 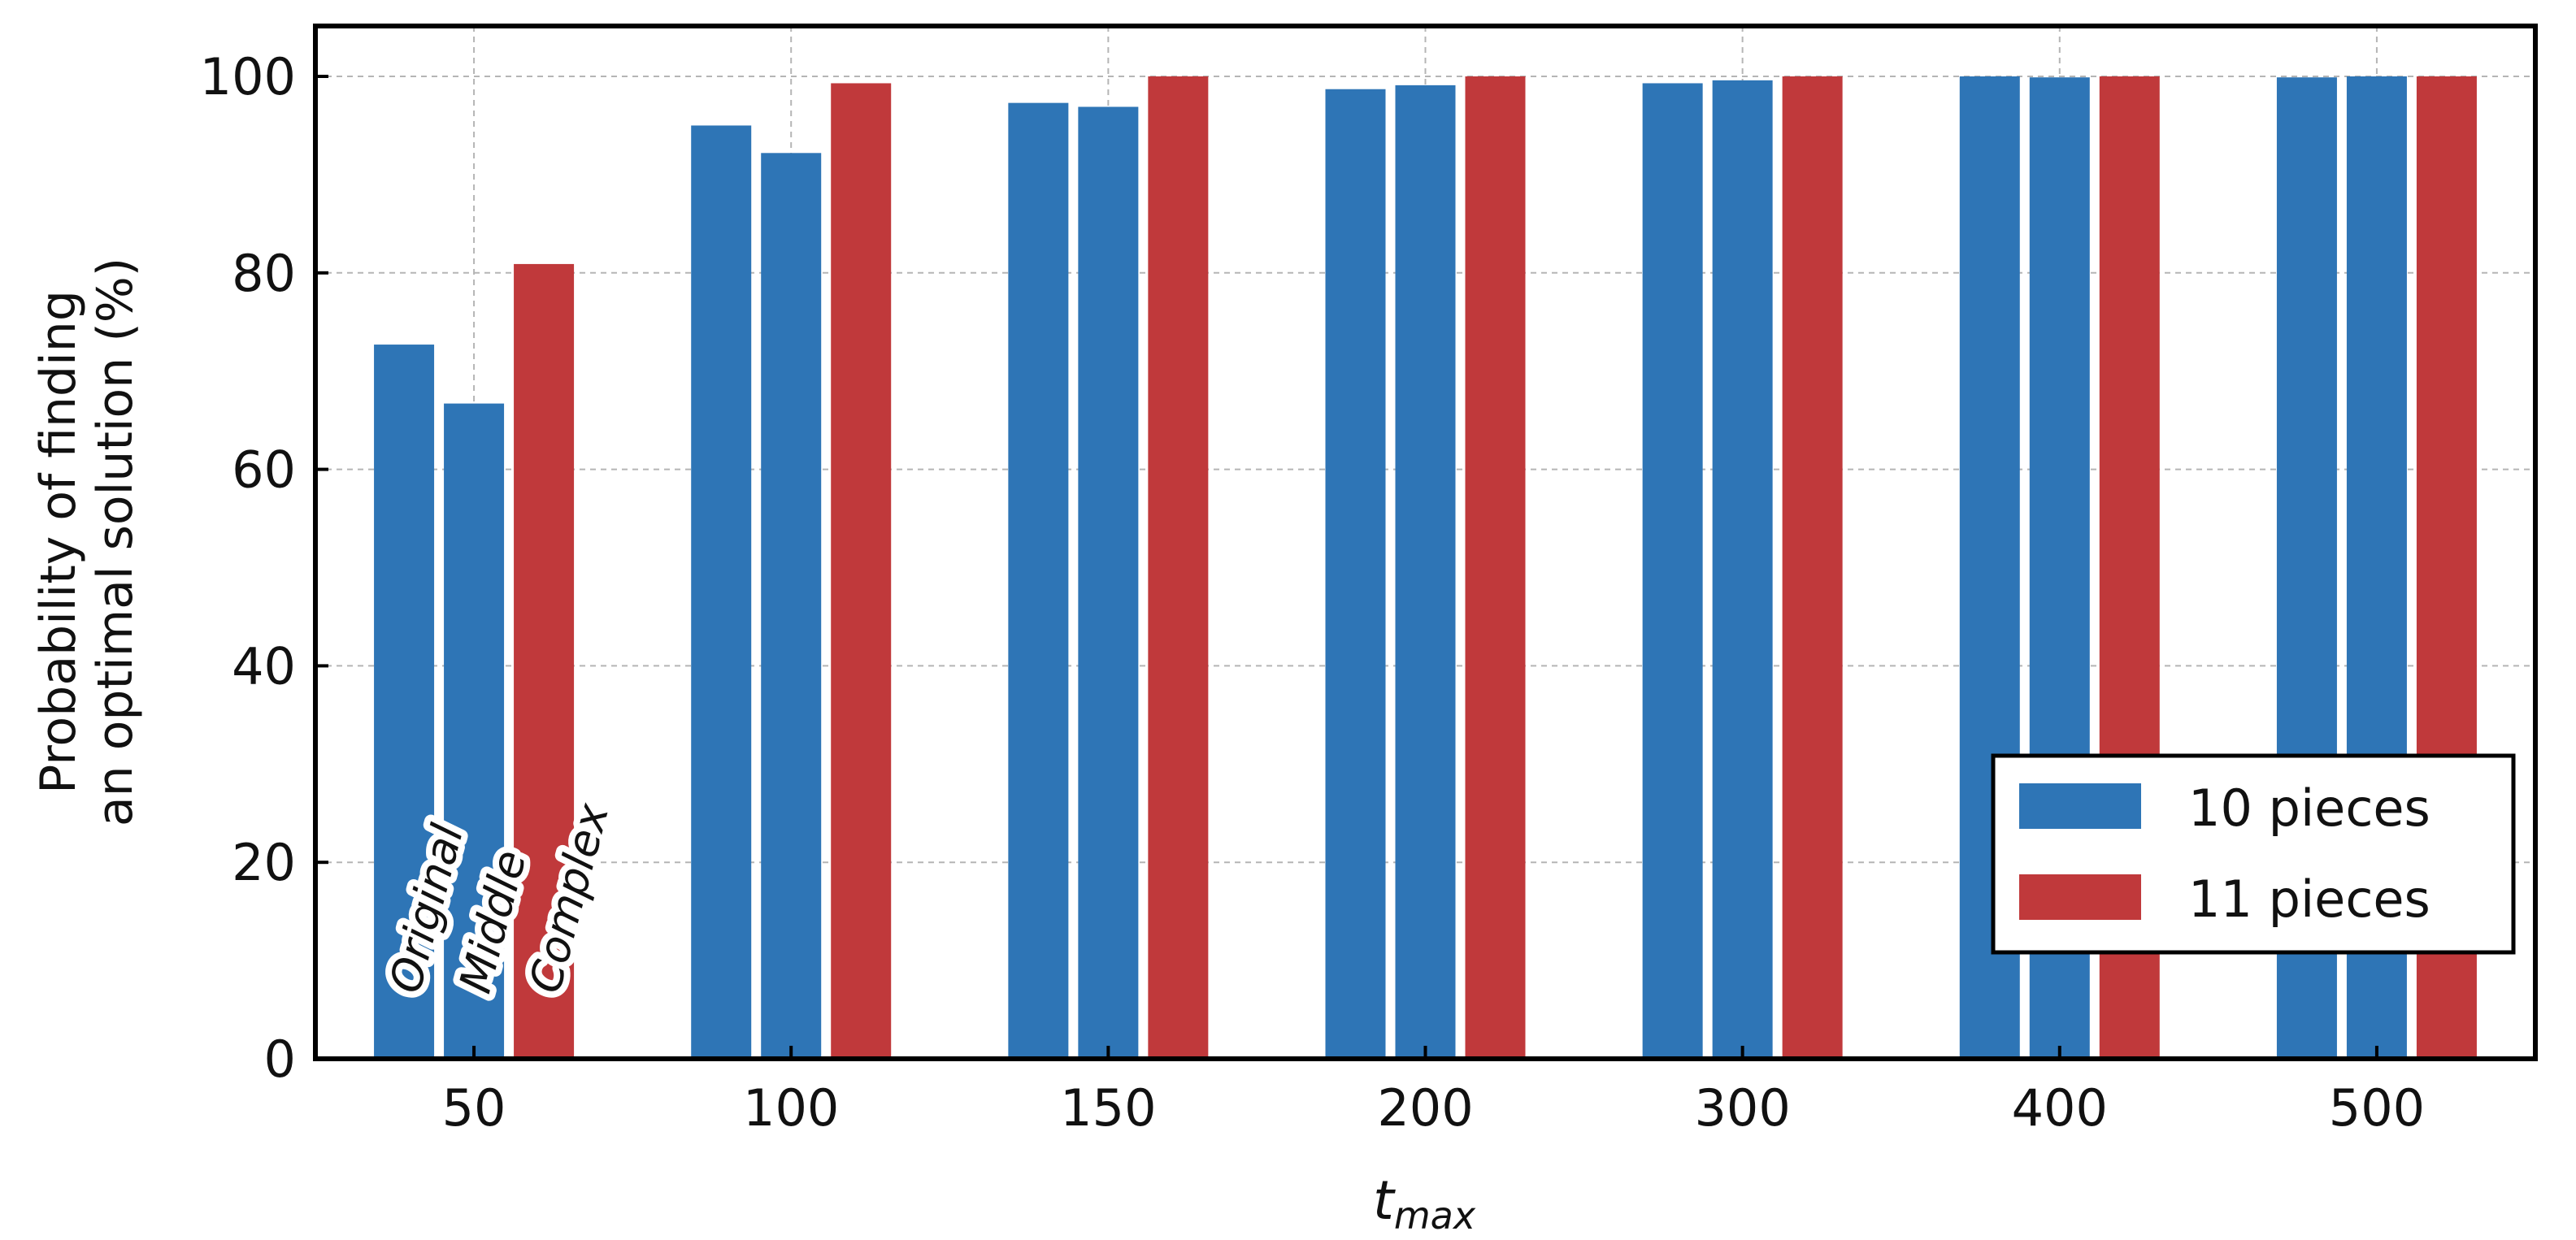 I want to click on x-axis-label: tmax, so click(x=1424, y=1203).